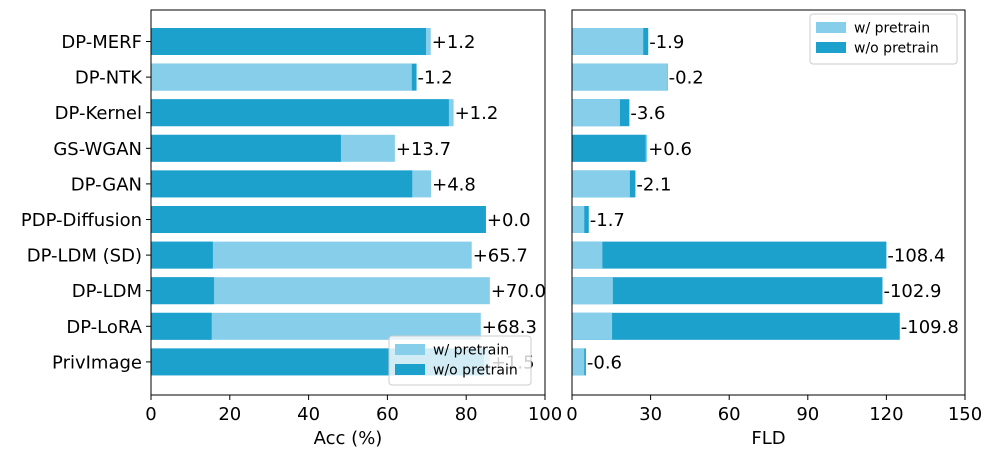  I want to click on x-tick-label: 80, so click(466, 414).